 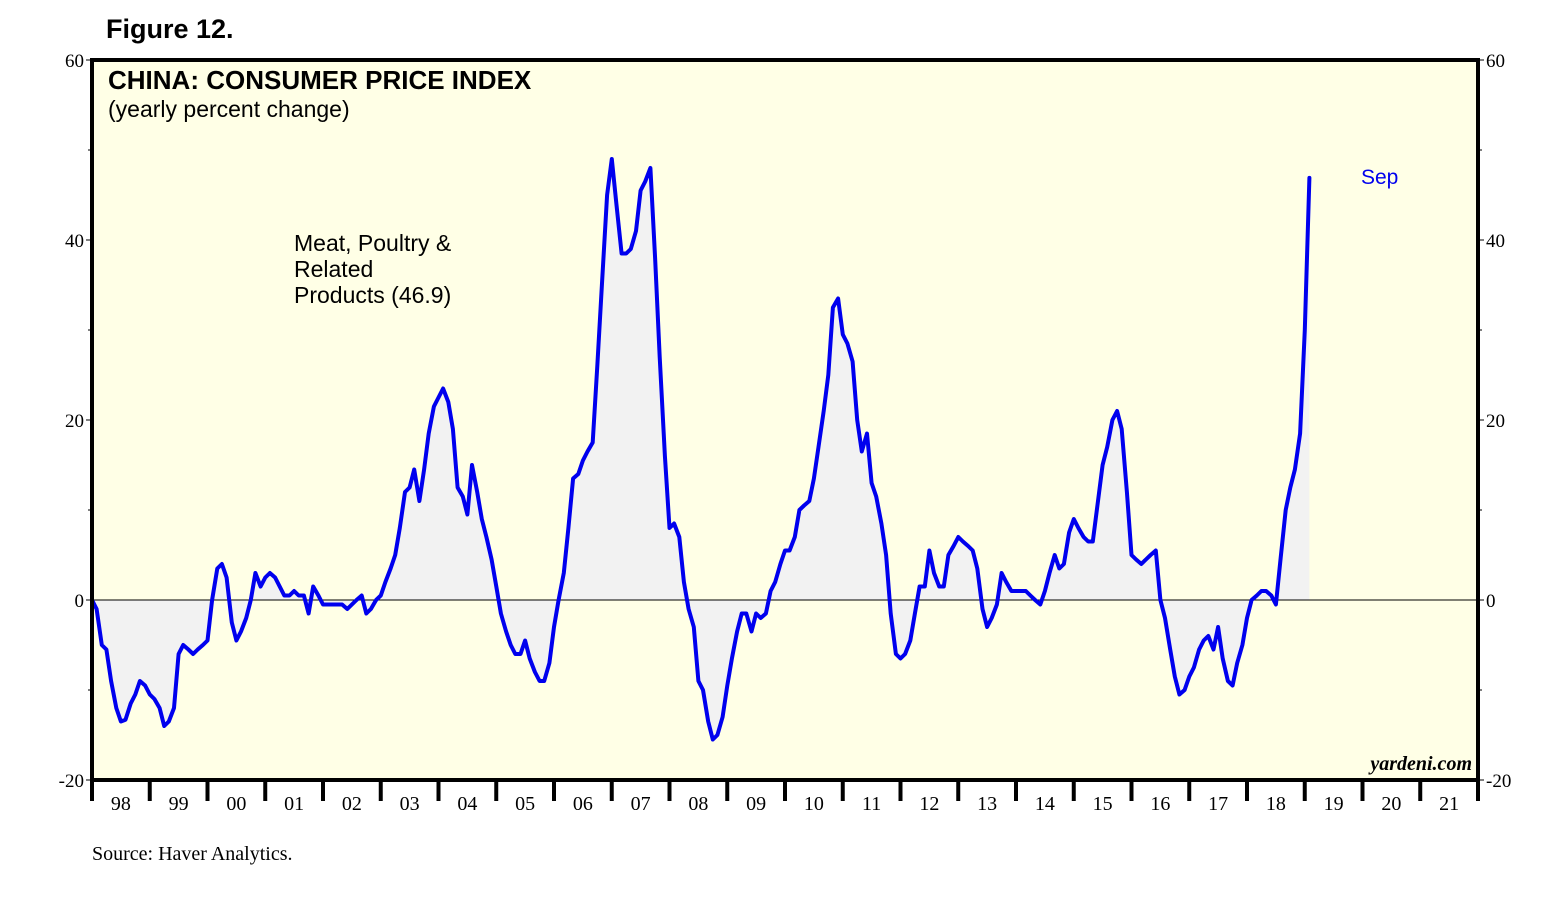 I want to click on y-tick-label-right: 60, so click(x=1495, y=61).